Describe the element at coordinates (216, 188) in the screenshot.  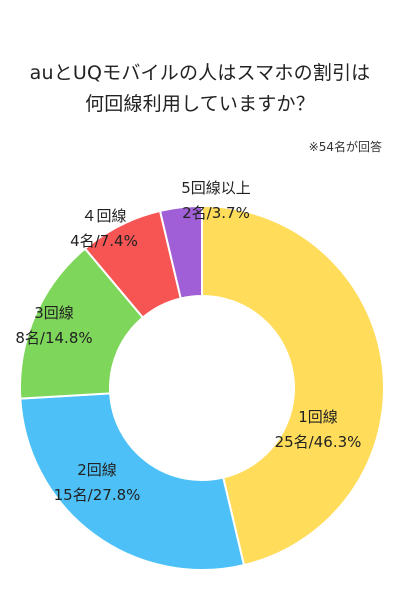
I see `slice-5-name: 5回線以上` at that location.